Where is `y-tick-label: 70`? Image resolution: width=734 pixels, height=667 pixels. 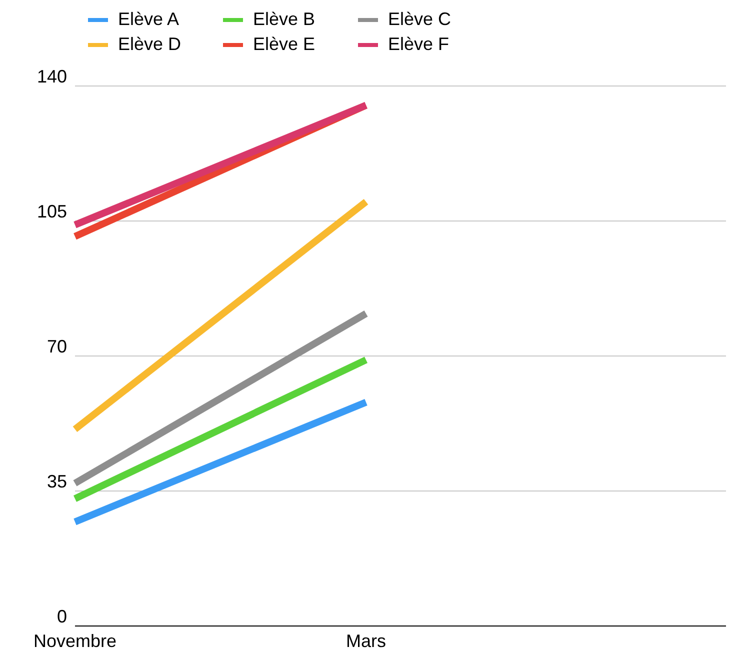 y-tick-label: 70 is located at coordinates (56, 346).